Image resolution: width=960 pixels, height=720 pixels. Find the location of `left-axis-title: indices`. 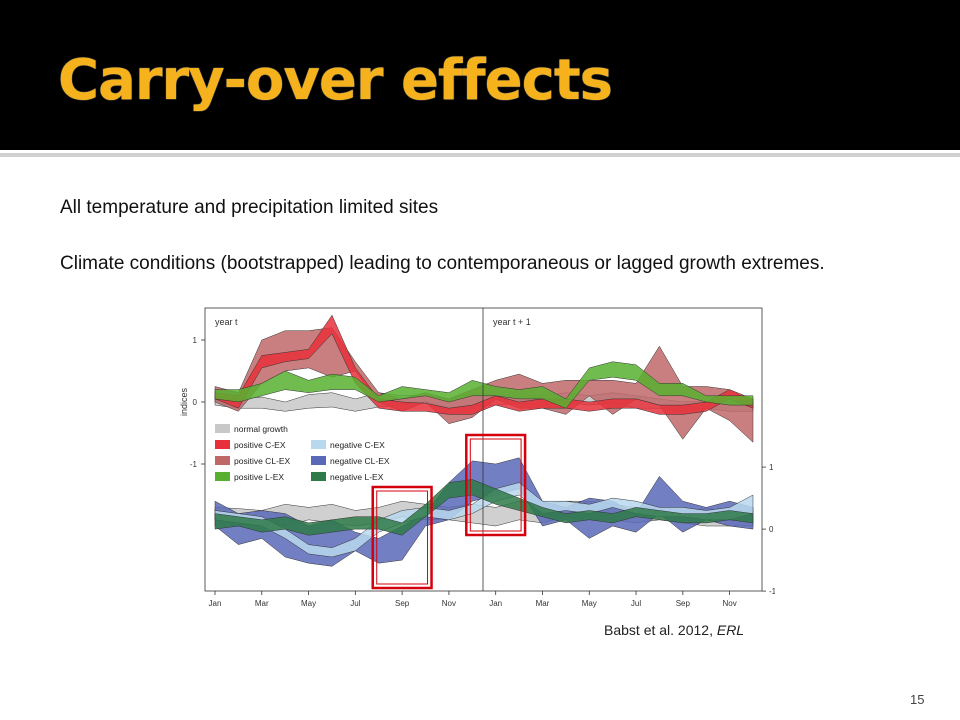

left-axis-title: indices is located at coordinates (184, 401).